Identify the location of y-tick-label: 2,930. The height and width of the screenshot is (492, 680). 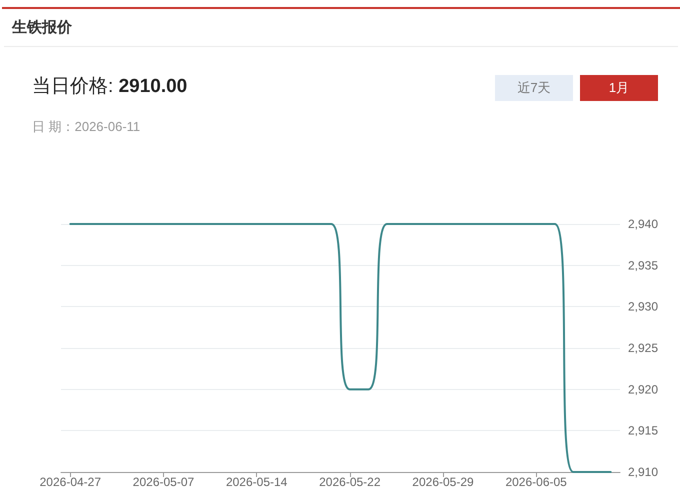
(643, 307).